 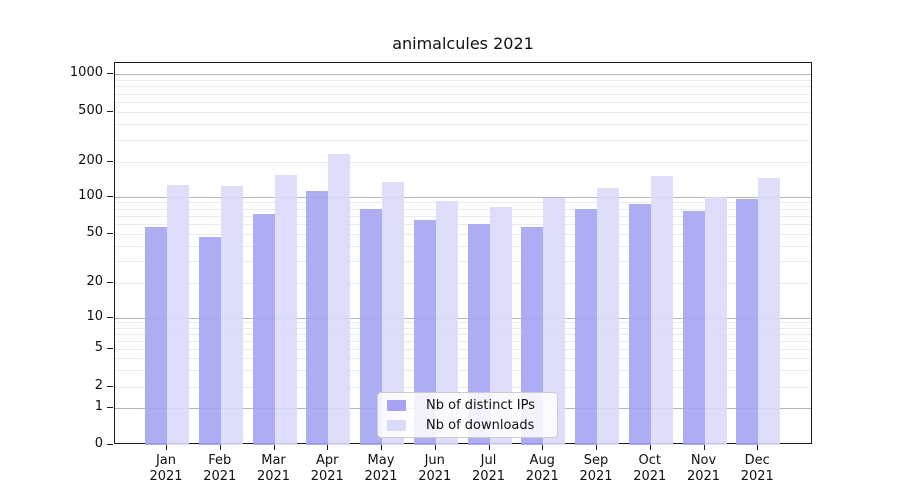 What do you see at coordinates (166, 468) in the screenshot?
I see `x-tick-label-jan-2021: Jan 2021` at bounding box center [166, 468].